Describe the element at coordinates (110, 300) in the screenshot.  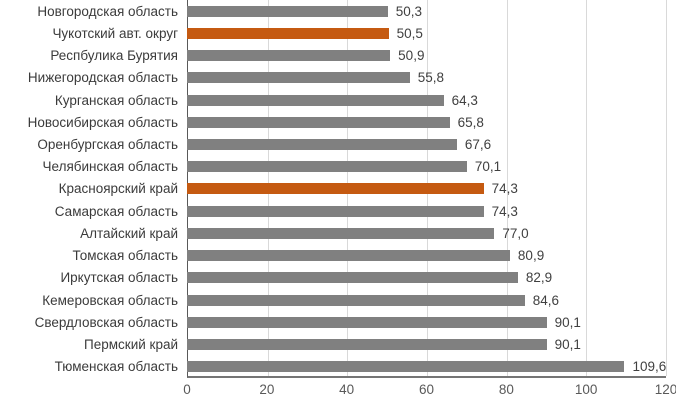
I see `category-label: Кемеровская область` at that location.